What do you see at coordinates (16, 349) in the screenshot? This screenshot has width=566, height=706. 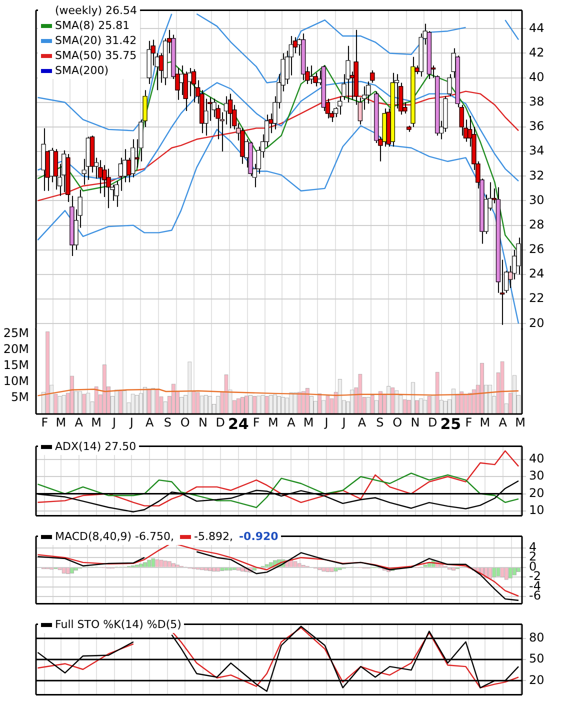 I see `y-tick-label: 20M` at bounding box center [16, 349].